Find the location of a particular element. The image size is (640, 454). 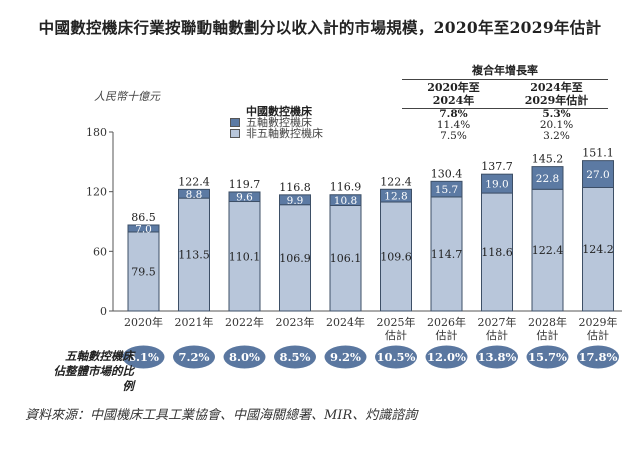

data-label-non-five-axis: 113.5 is located at coordinates (194, 255).